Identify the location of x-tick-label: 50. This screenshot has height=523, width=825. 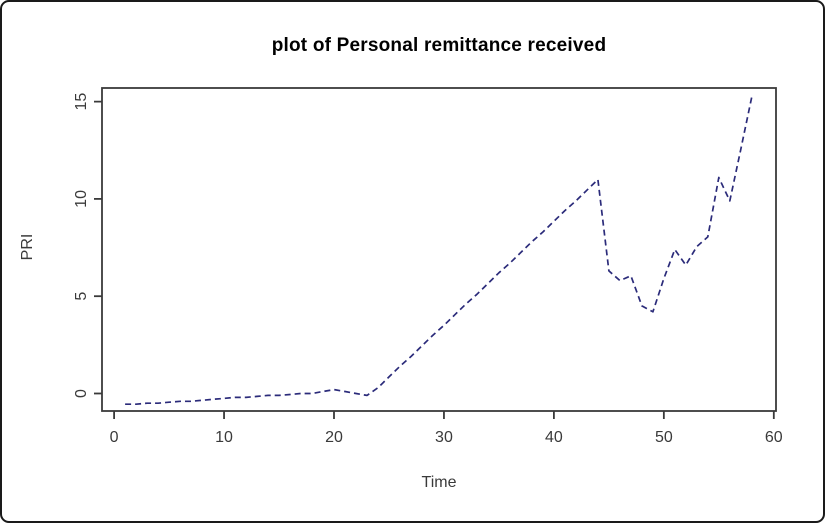
(664, 437).